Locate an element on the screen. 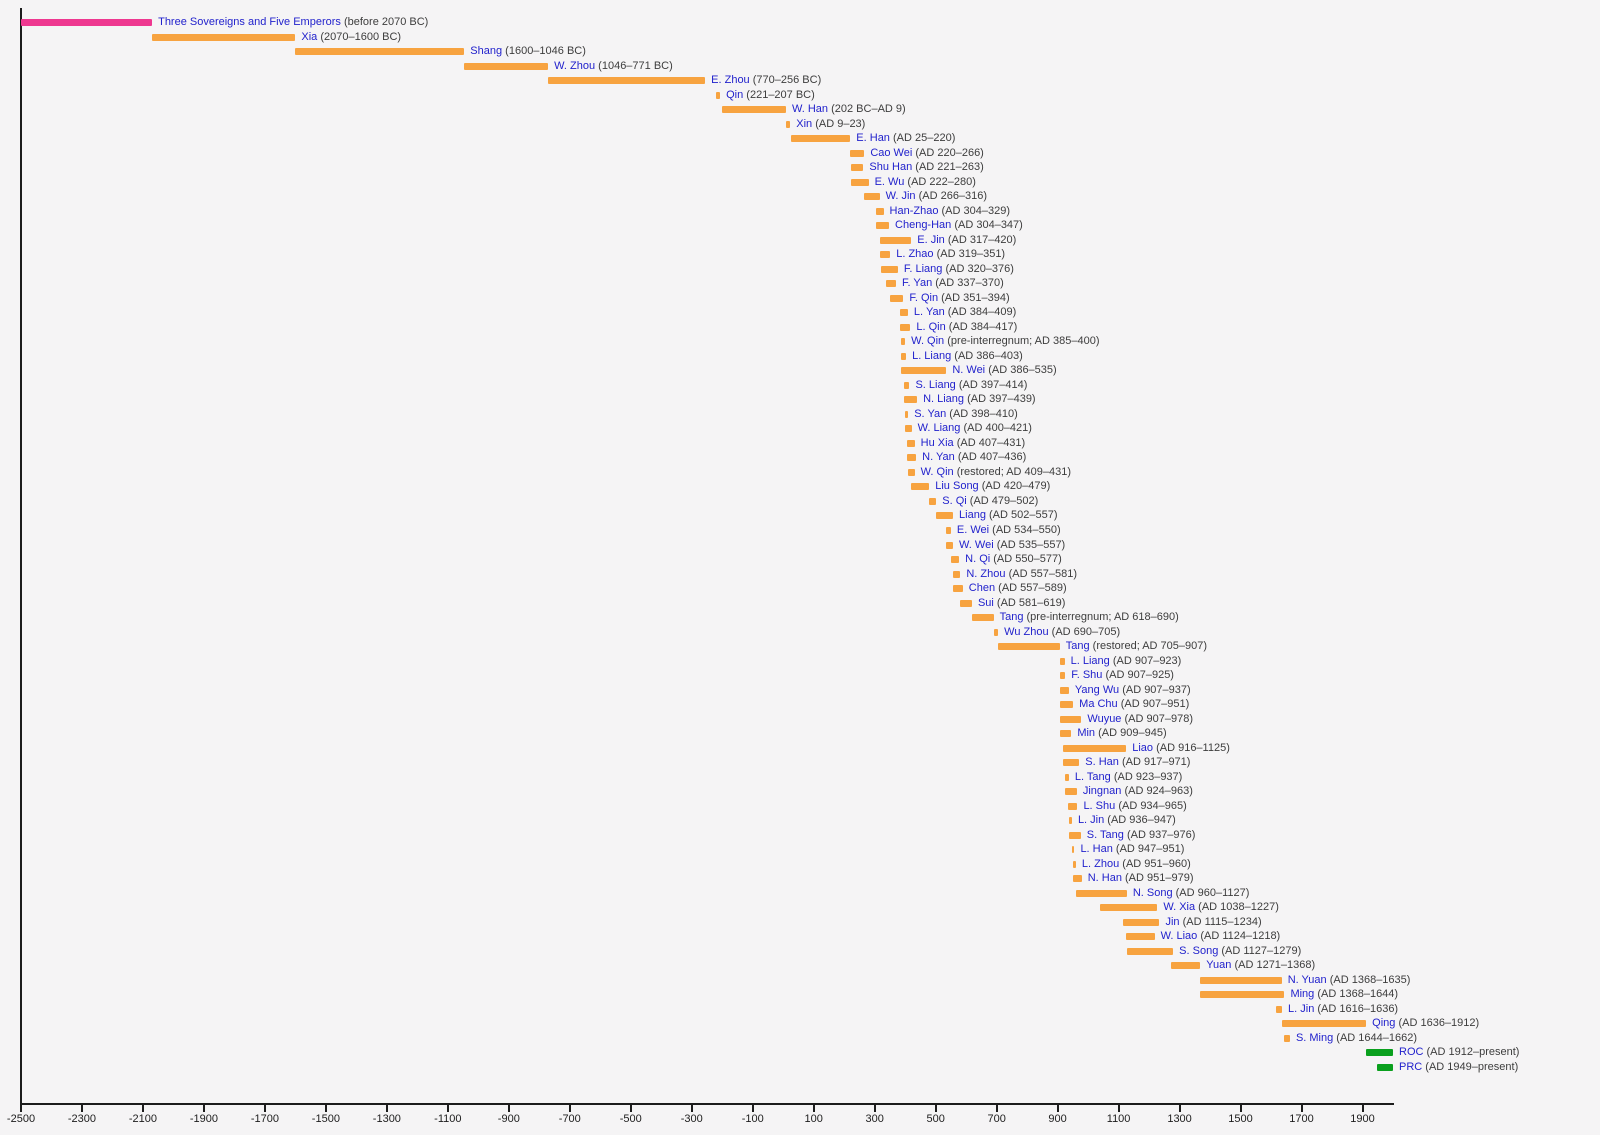  dynasty-label: L. Jin (AD 936–947) is located at coordinates (1127, 820).